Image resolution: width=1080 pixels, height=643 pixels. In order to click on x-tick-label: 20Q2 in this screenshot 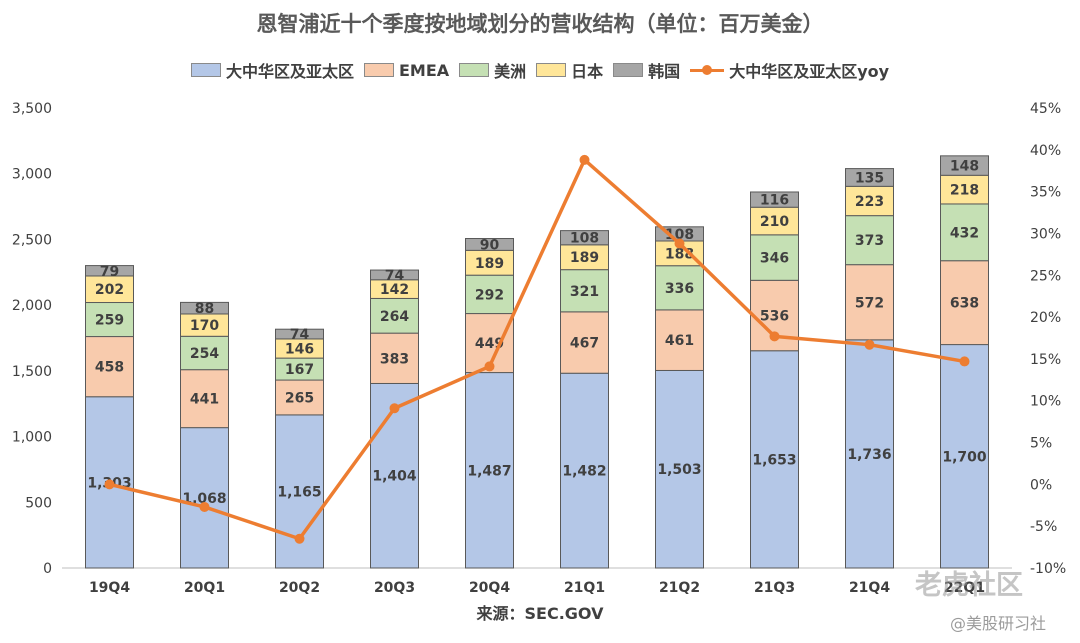, I will do `click(299, 588)`.